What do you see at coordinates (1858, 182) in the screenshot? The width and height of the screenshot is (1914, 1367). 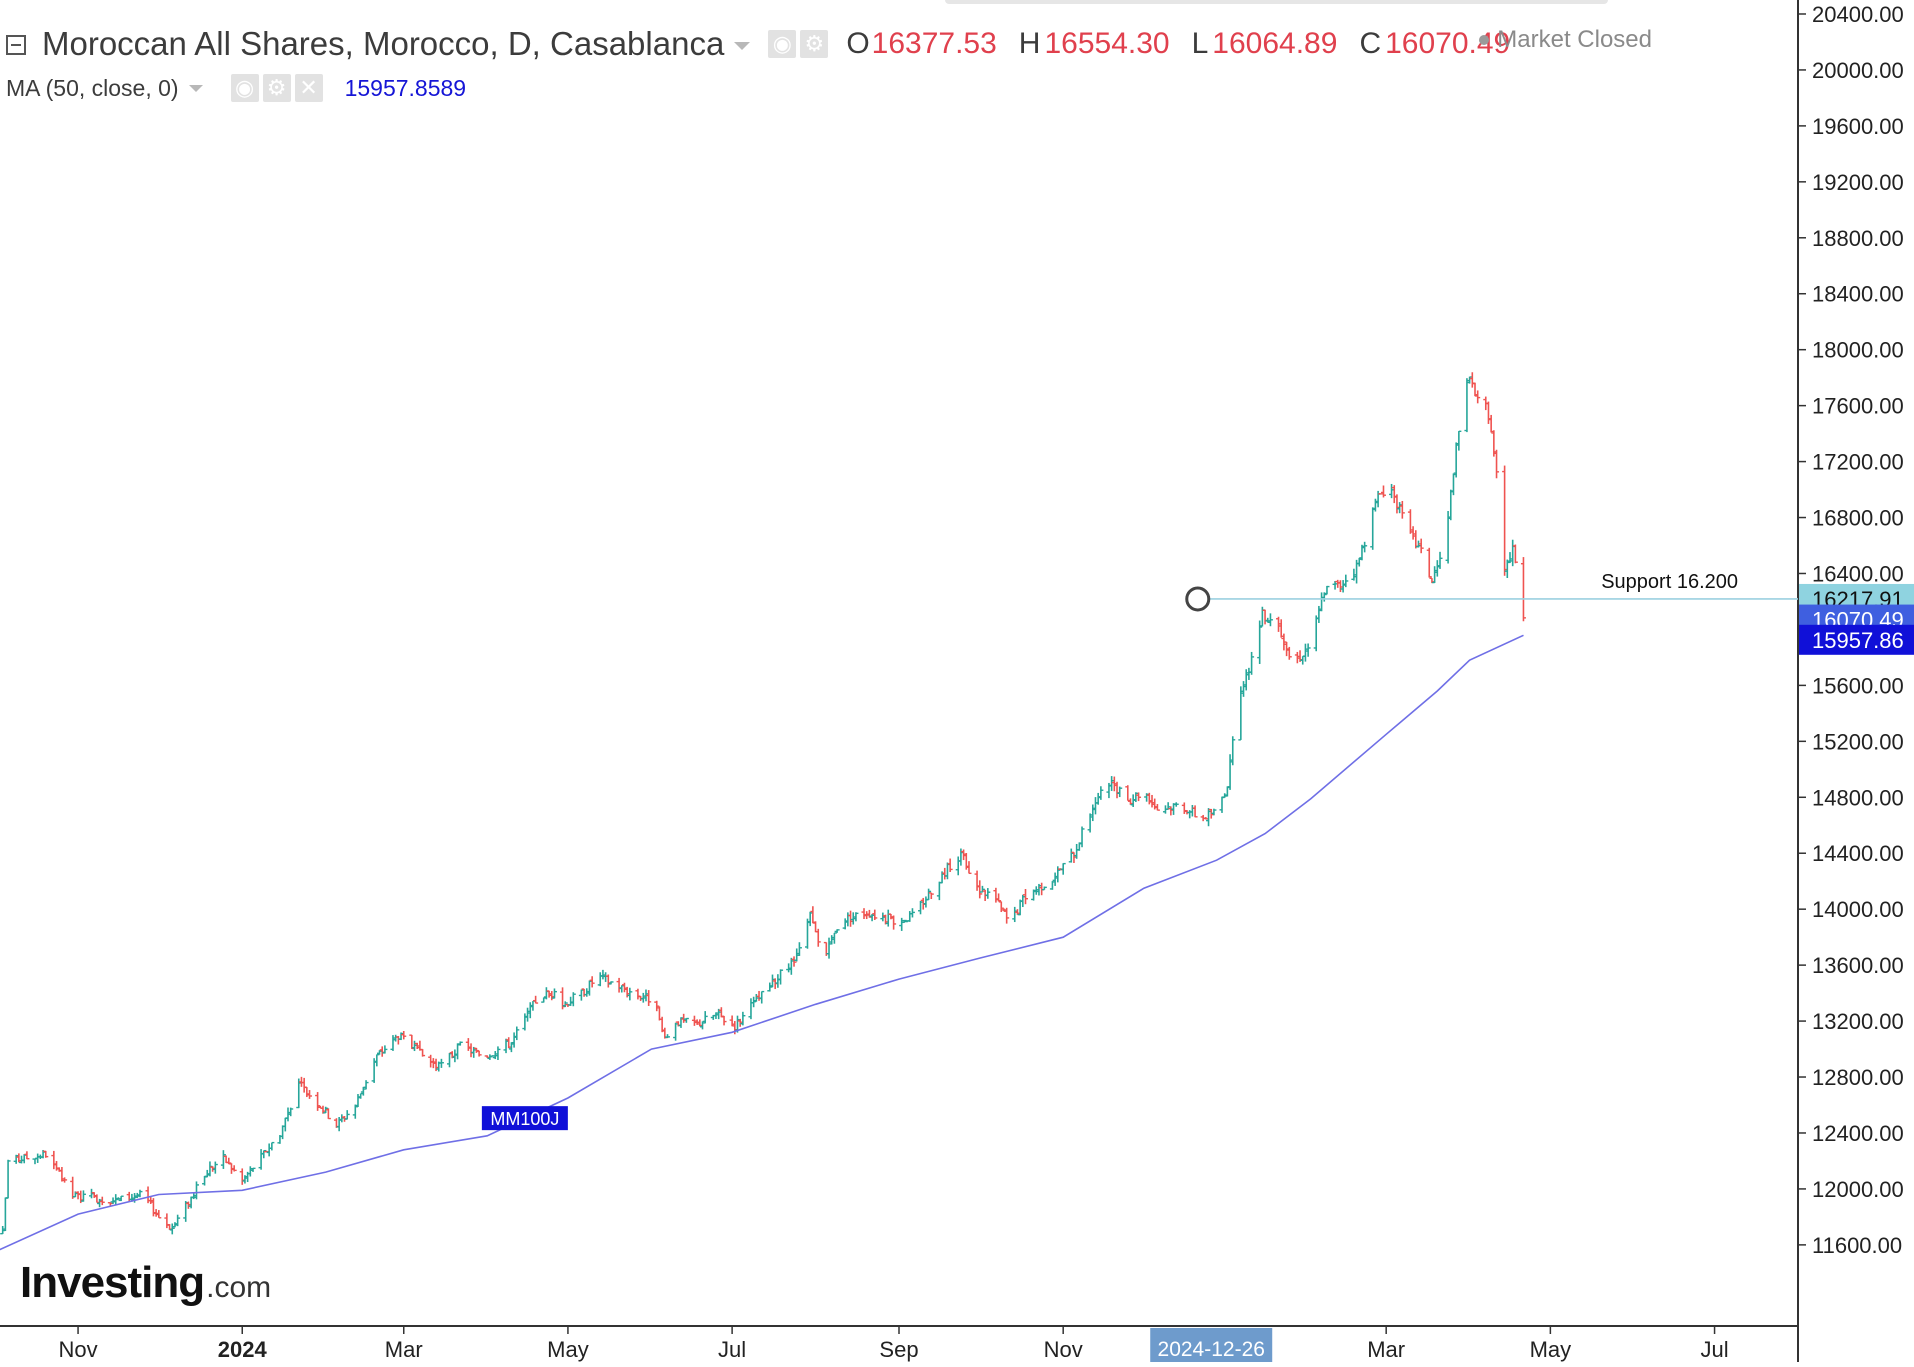 I see `y-tick-label: 19200.00` at bounding box center [1858, 182].